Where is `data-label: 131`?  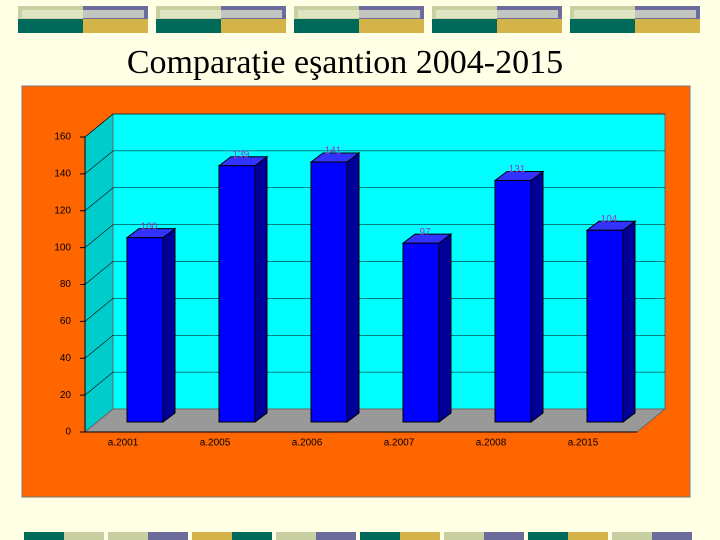
data-label: 131 is located at coordinates (517, 169).